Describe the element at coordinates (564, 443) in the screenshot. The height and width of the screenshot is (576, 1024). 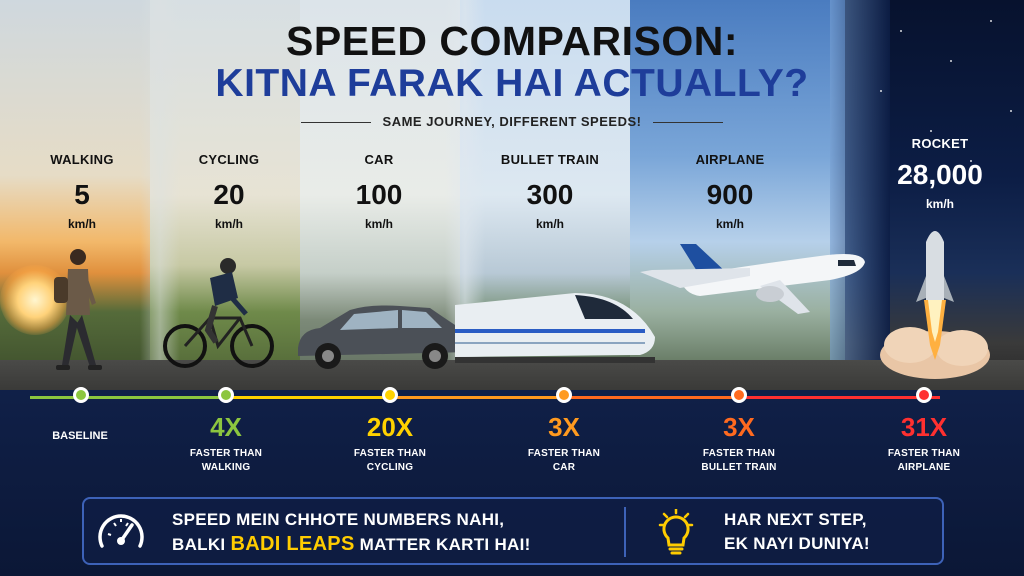
I see `multiplier-train: 3X FASTER THAN CAR` at that location.